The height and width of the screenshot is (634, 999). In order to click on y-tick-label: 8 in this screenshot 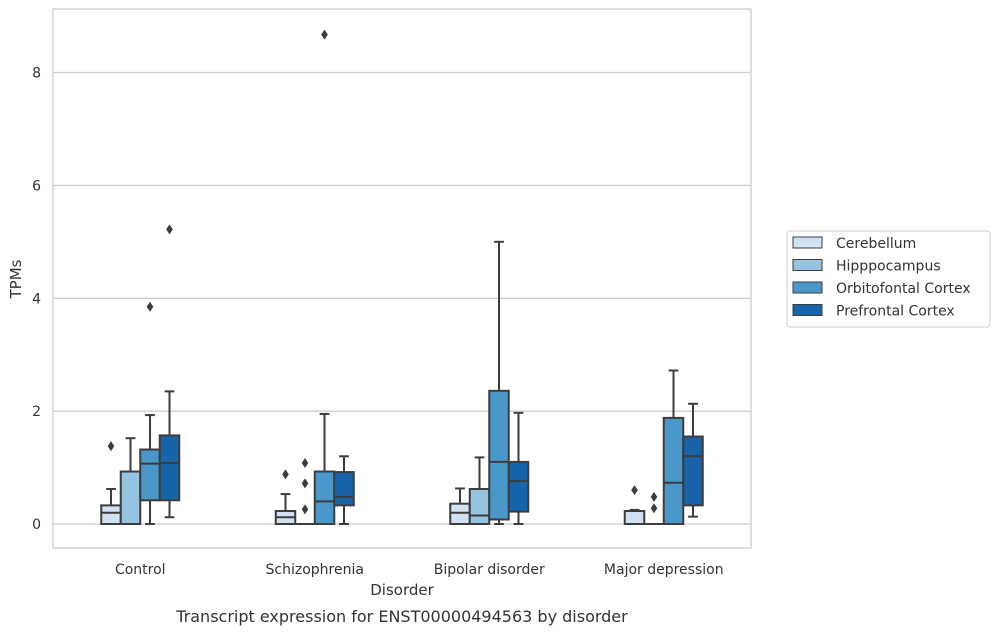, I will do `click(36, 74)`.